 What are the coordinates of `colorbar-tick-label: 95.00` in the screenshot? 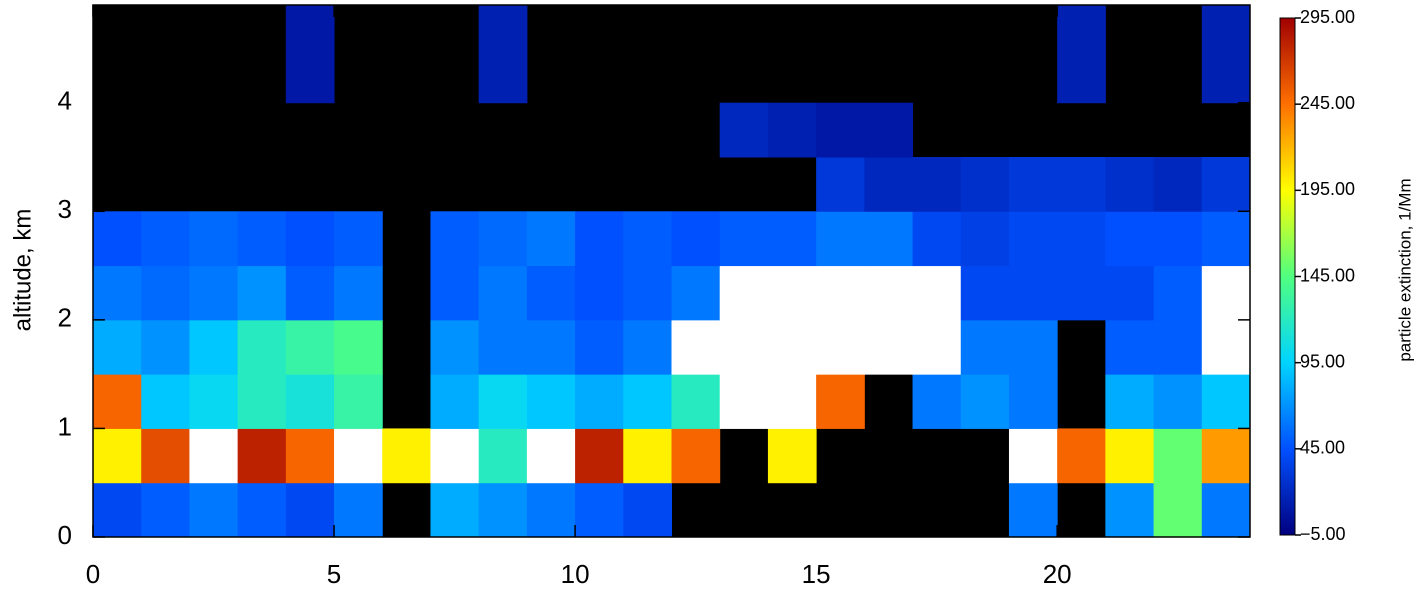 It's located at (1322, 361).